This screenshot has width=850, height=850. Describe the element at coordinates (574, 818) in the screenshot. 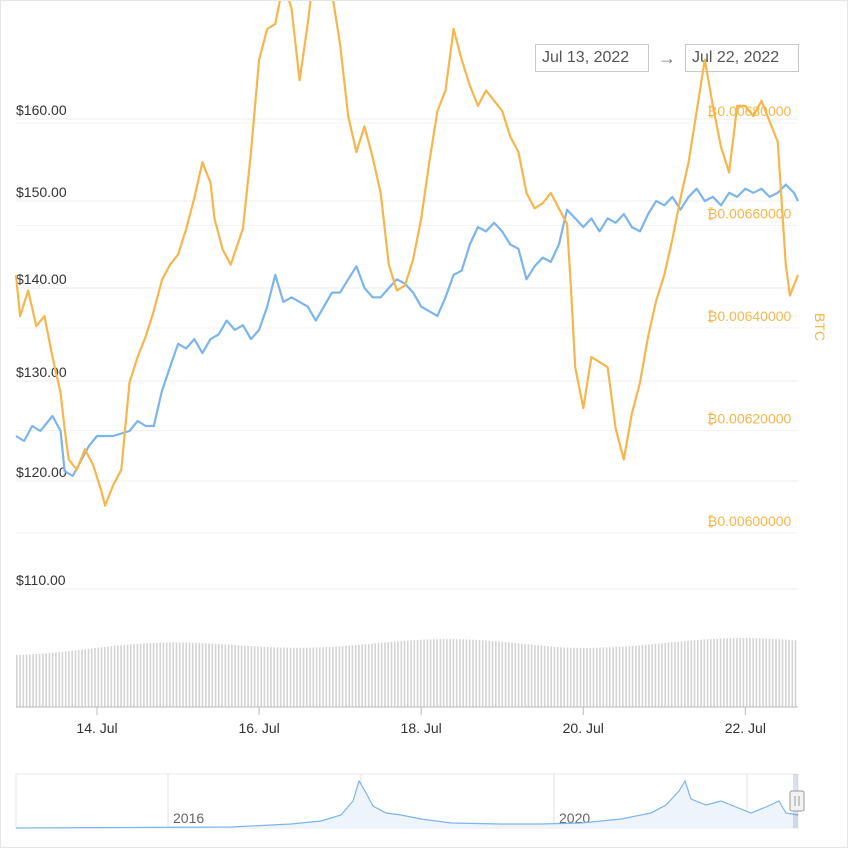

I see `navigator-tick: 2020` at that location.